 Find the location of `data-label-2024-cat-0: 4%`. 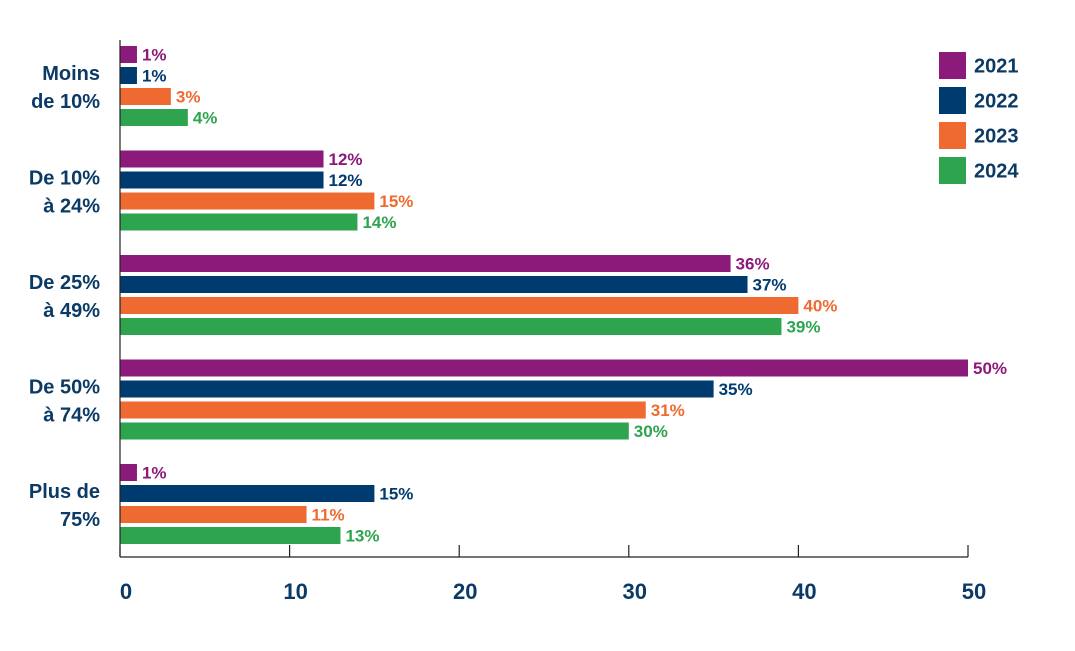

data-label-2024-cat-0: 4% is located at coordinates (205, 118).